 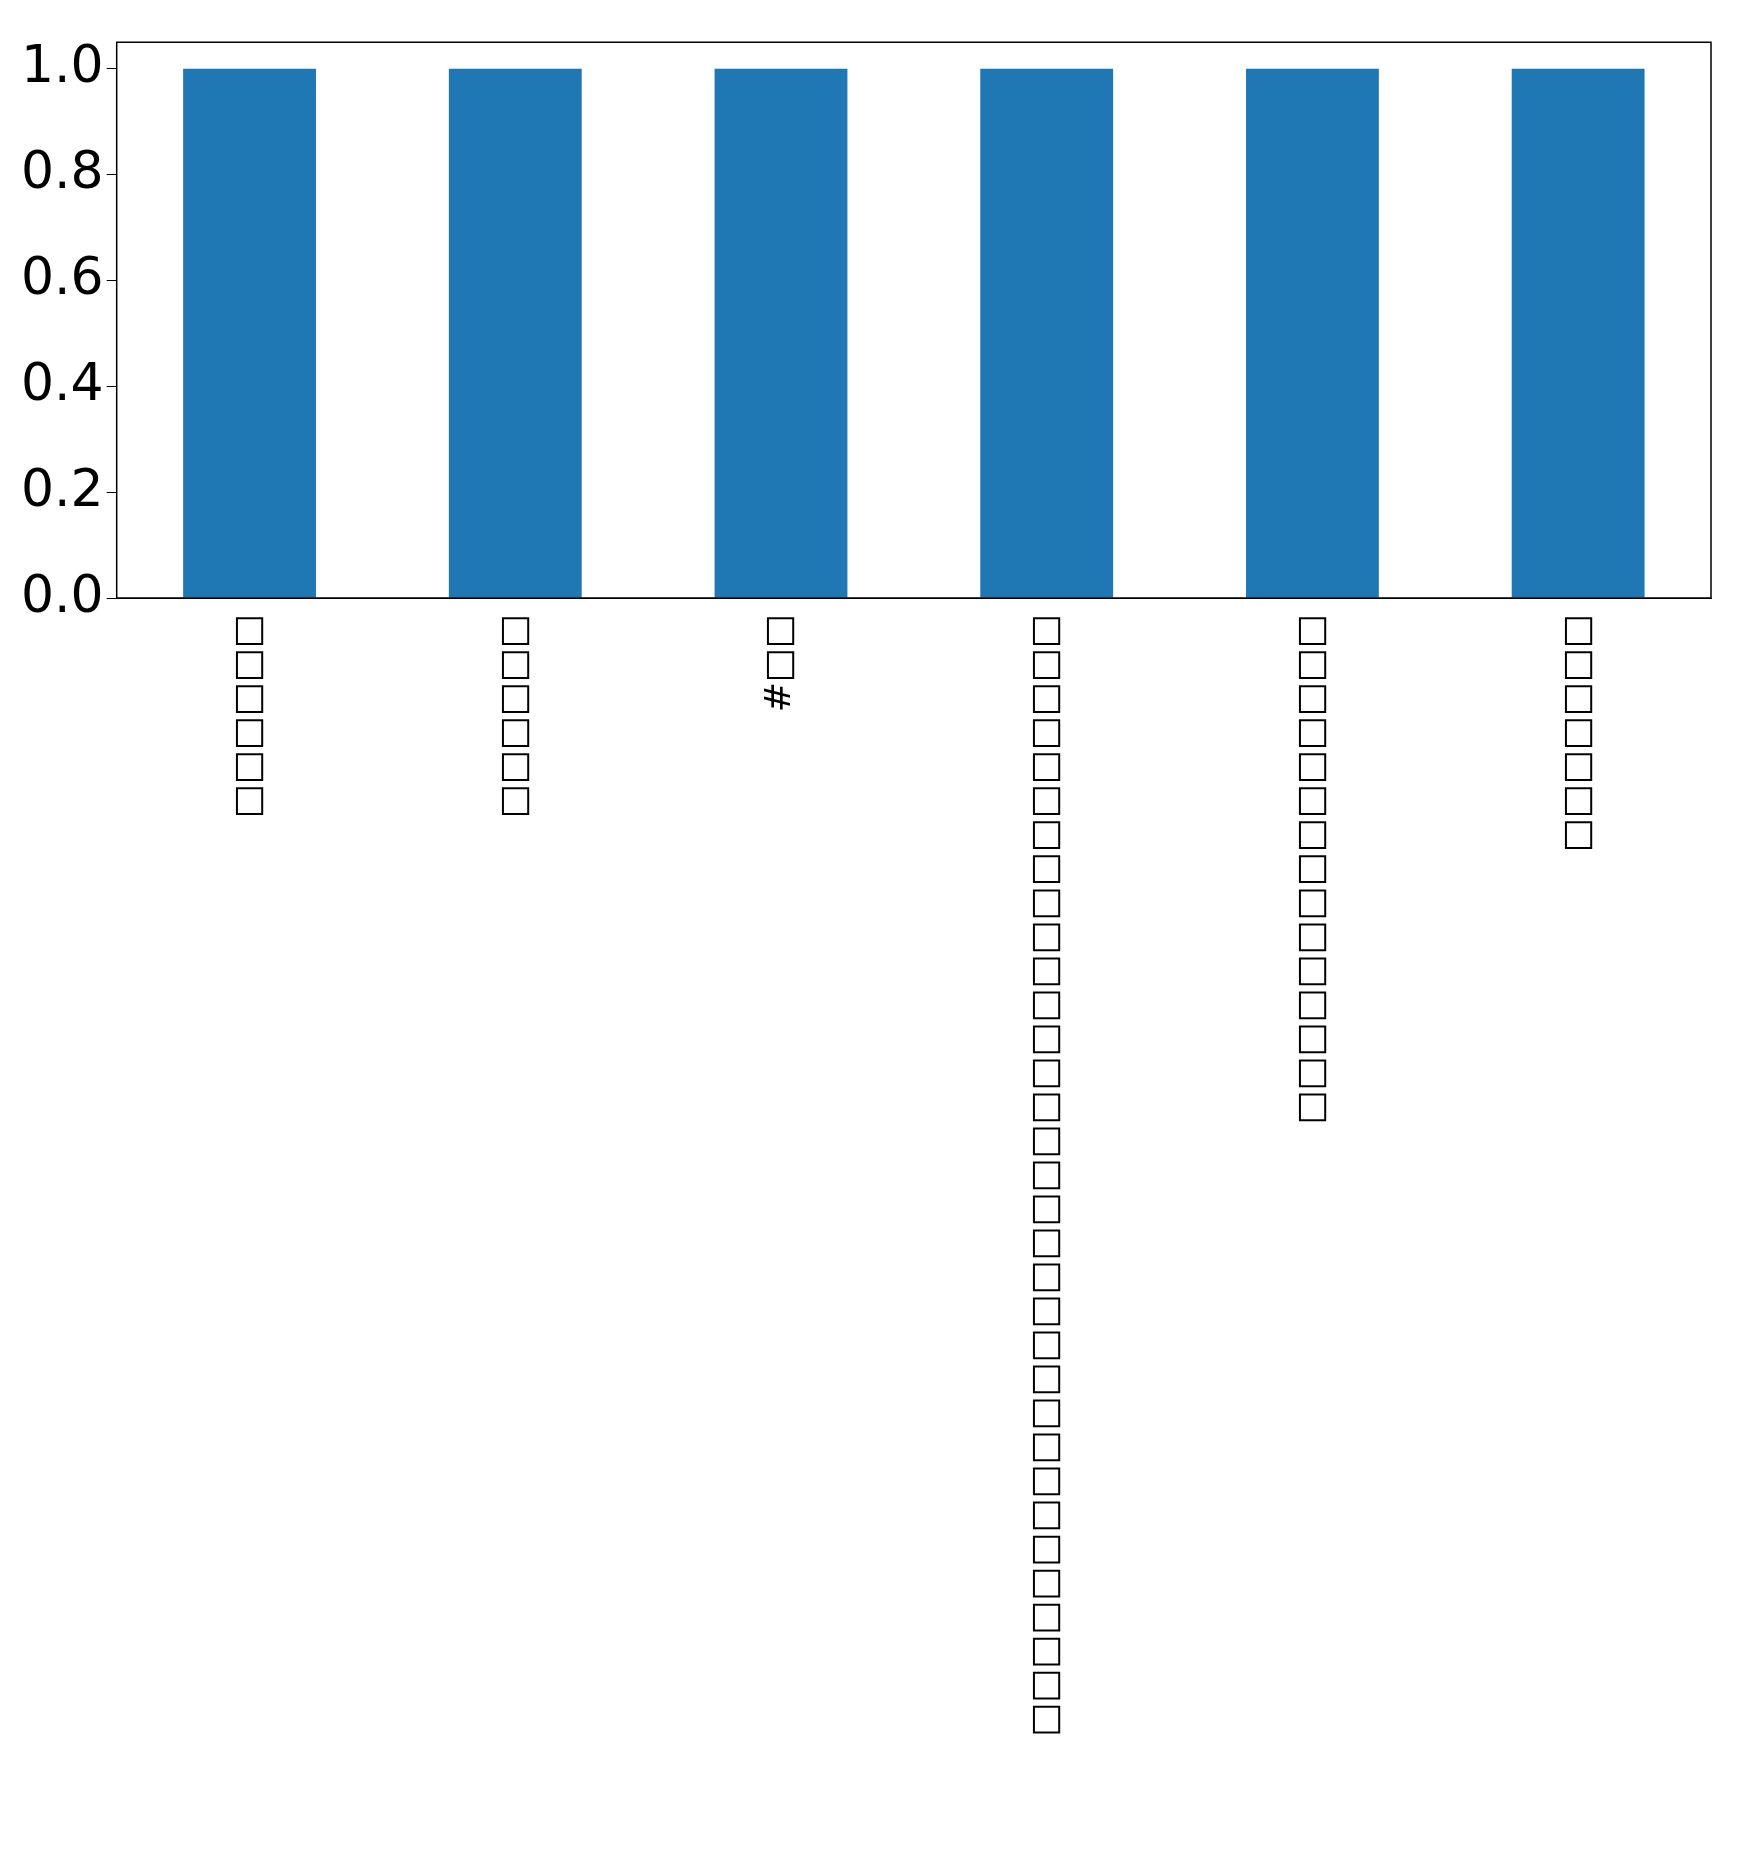 What do you see at coordinates (62, 593) in the screenshot?
I see `y-tick-label: 0.0` at bounding box center [62, 593].